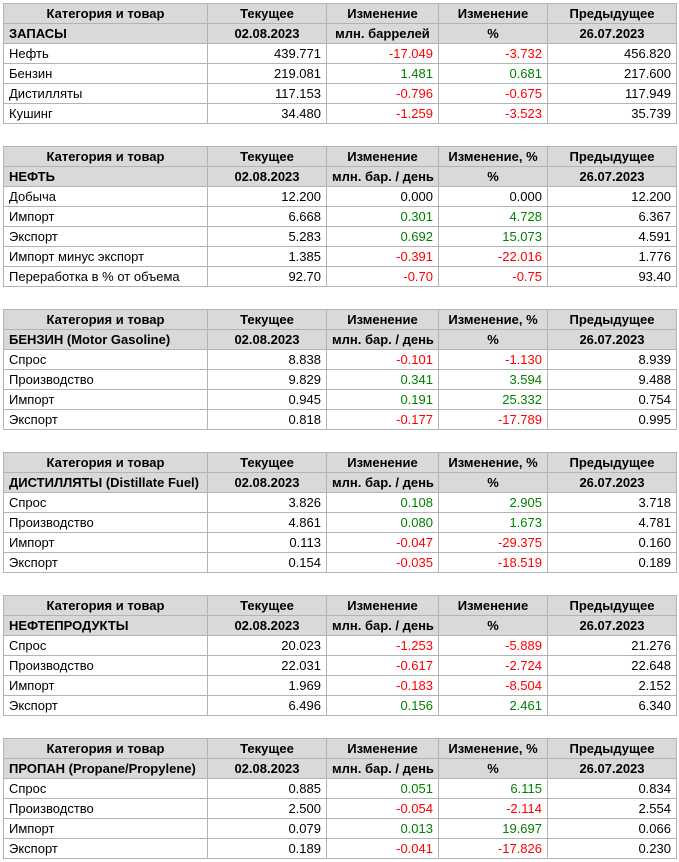 The width and height of the screenshot is (679, 862). What do you see at coordinates (493, 113) in the screenshot?
I see `value-change-pct: -3.523` at bounding box center [493, 113].